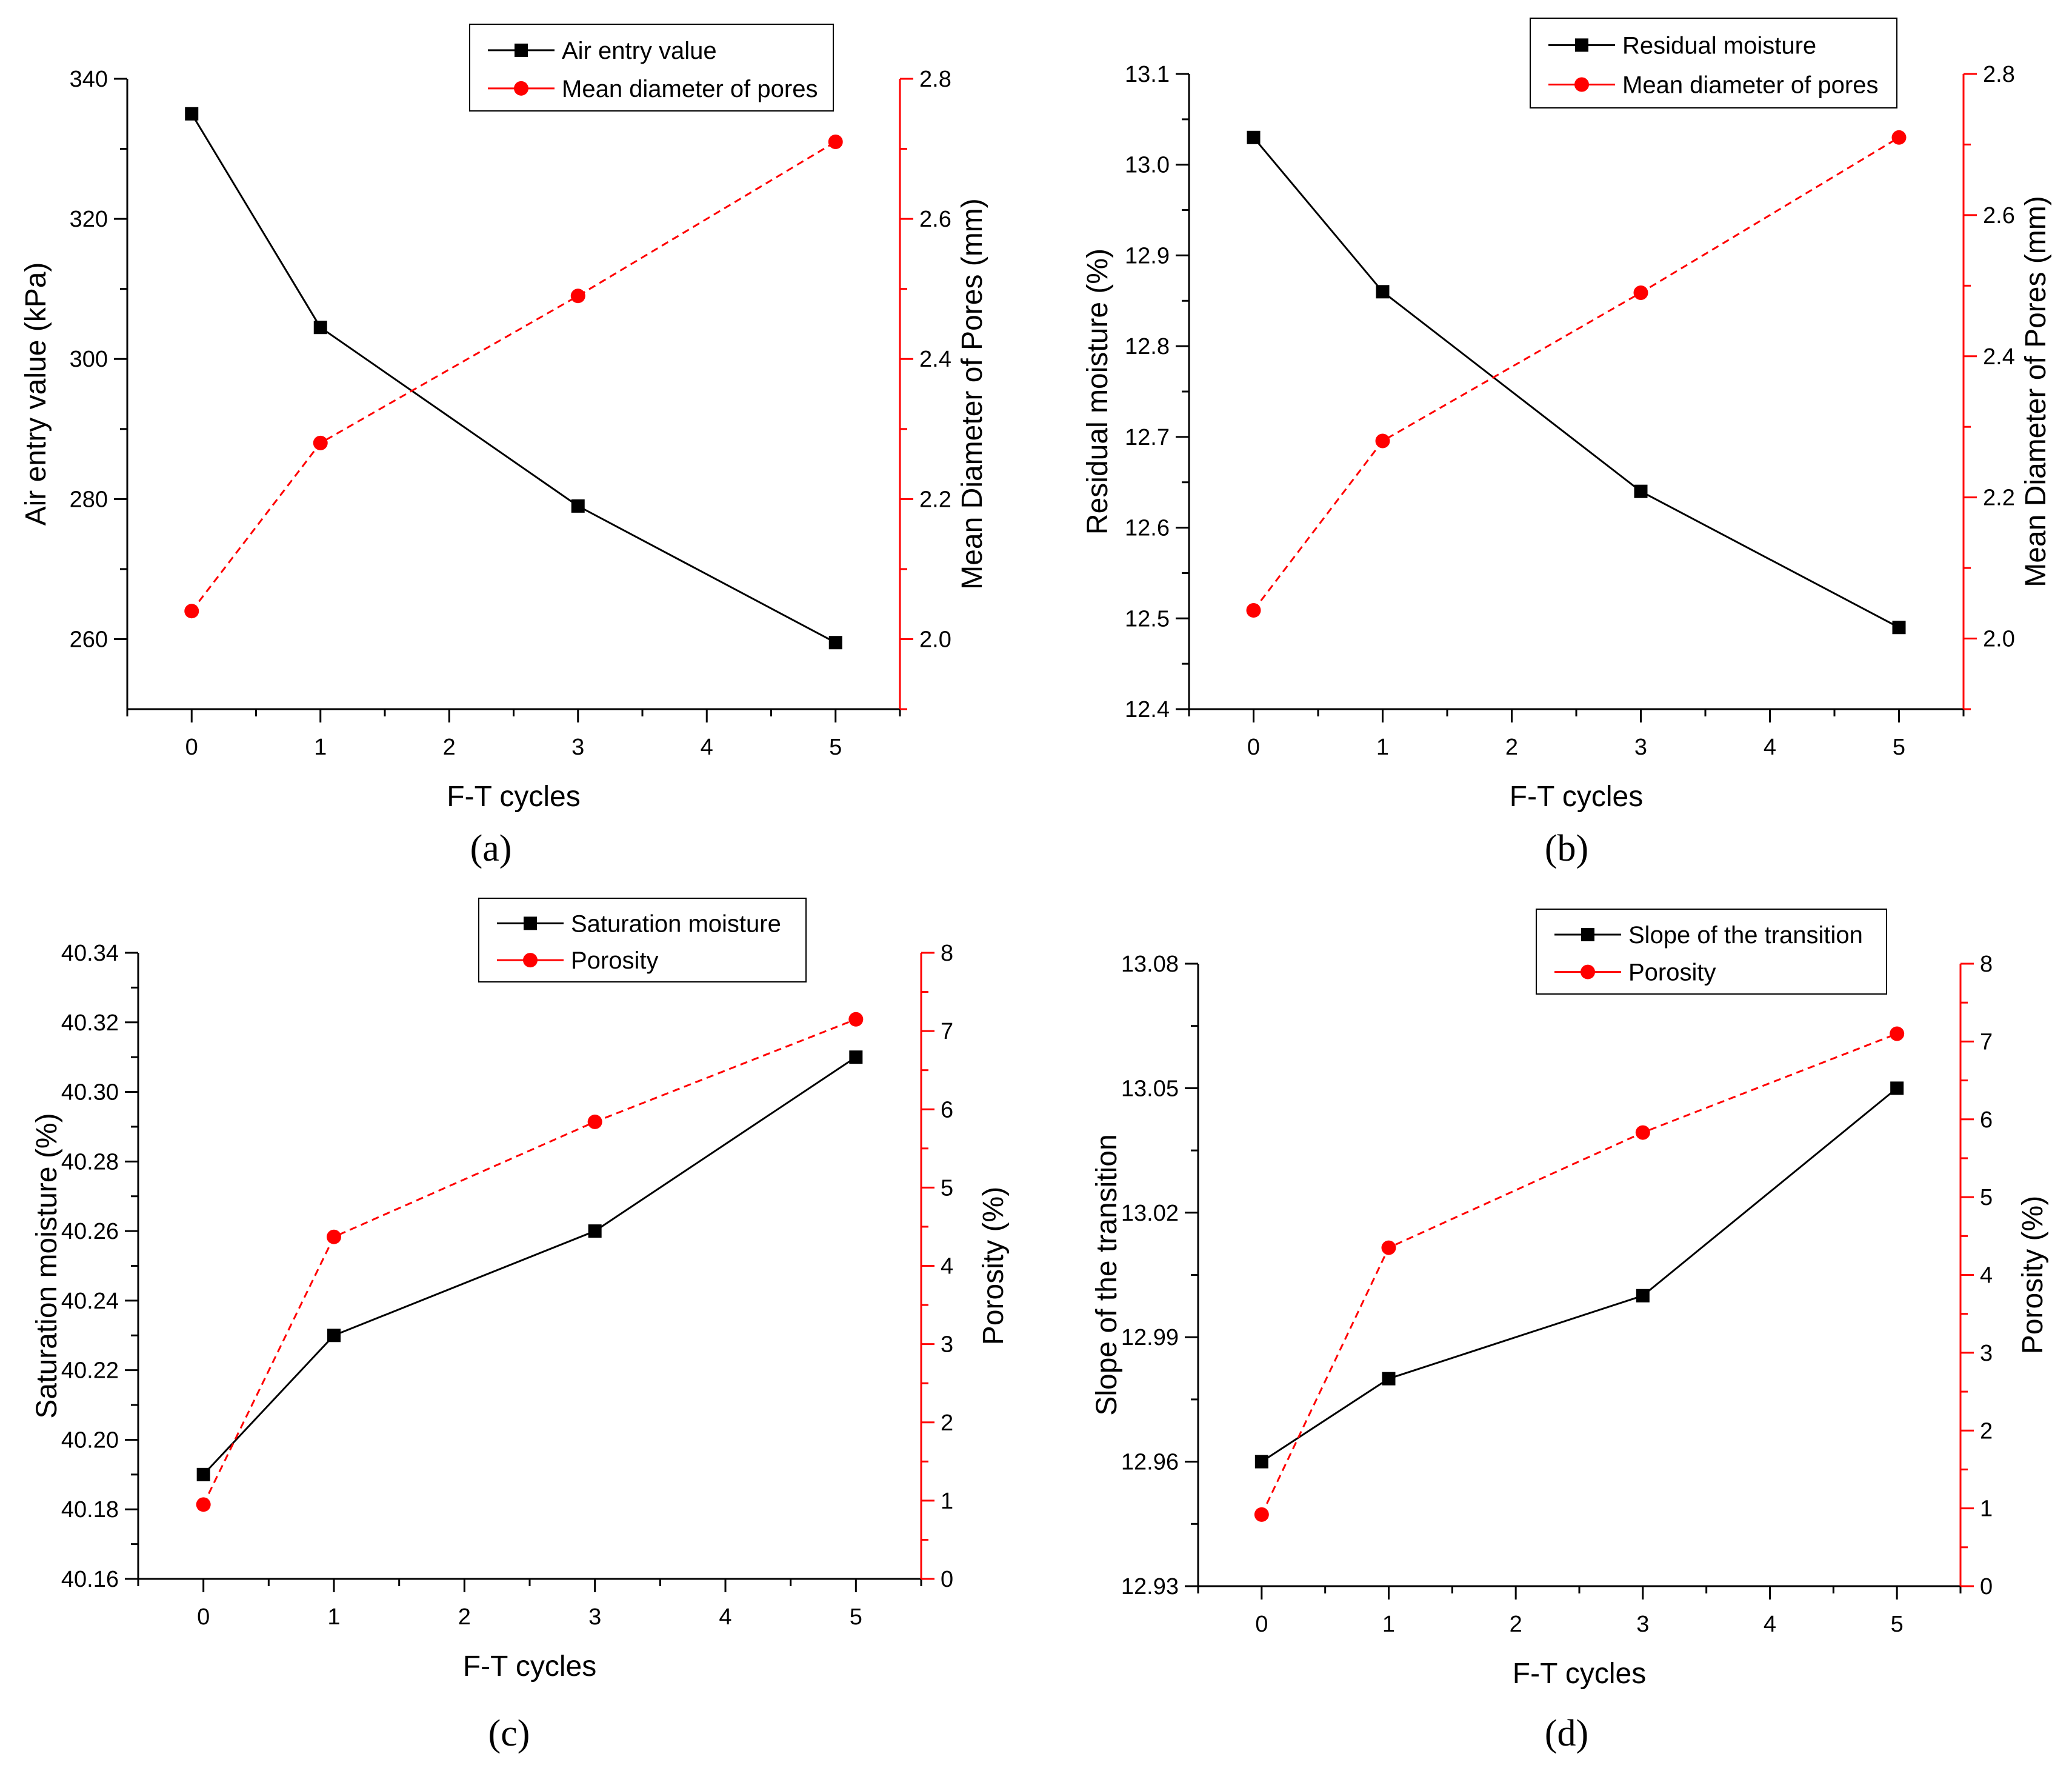 This screenshot has height=1768, width=2072. I want to click on y-tick-label: 12.93, so click(1150, 1587).